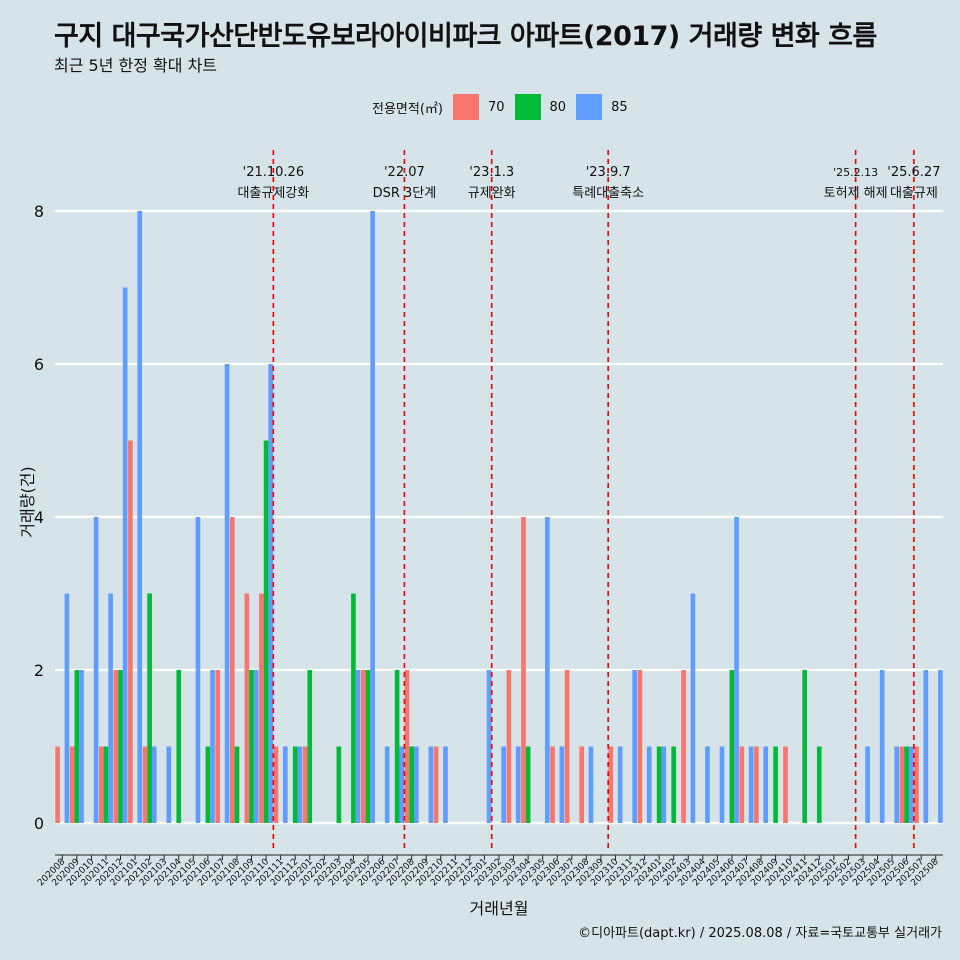 The width and height of the screenshot is (960, 960). Describe the element at coordinates (540, 107) in the screenshot. I see `legend-item-80: 80` at that location.